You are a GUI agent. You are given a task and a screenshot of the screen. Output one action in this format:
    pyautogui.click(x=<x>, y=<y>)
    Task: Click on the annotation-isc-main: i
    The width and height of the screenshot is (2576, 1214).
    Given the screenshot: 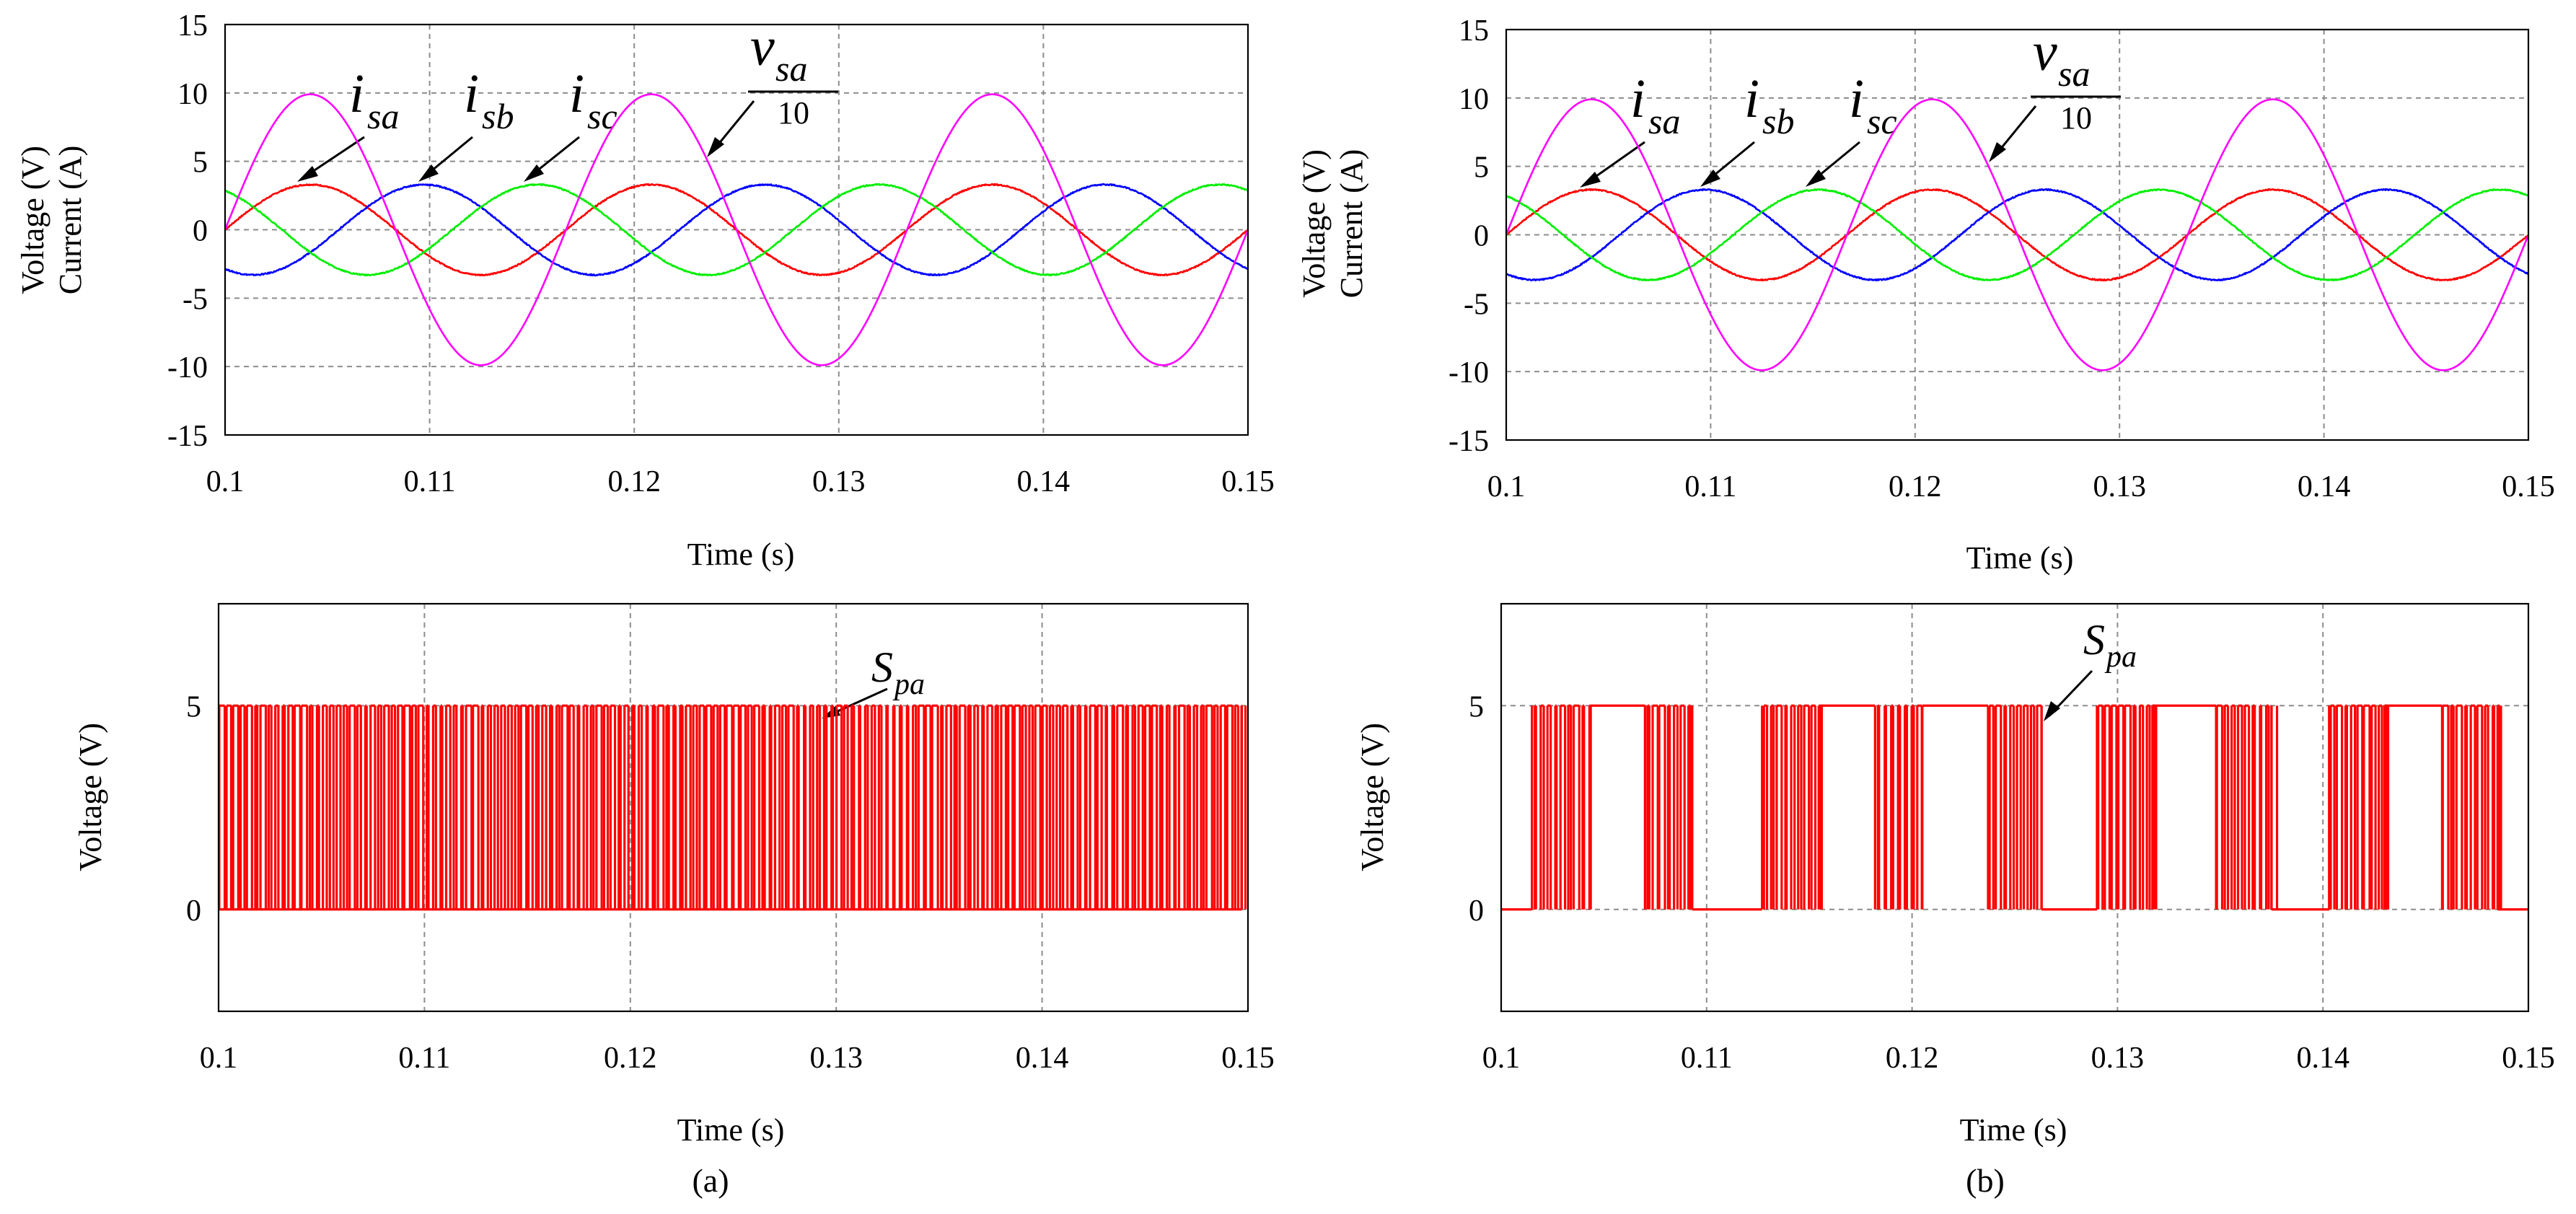 What is the action you would take?
    pyautogui.click(x=576, y=93)
    